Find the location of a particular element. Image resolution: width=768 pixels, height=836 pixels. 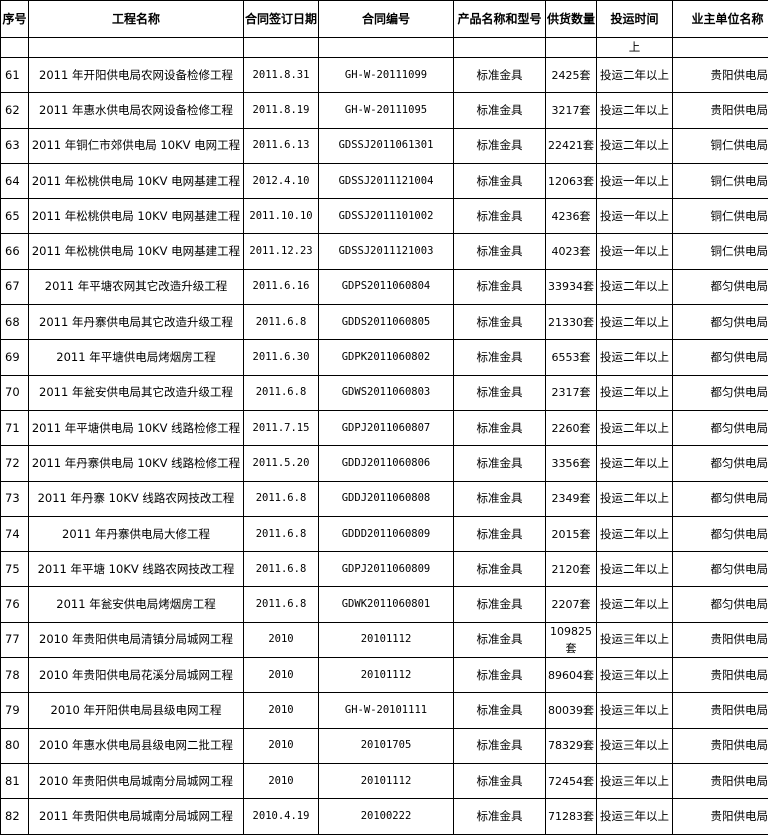

cell-qty: 89604套 is located at coordinates (571, 675).